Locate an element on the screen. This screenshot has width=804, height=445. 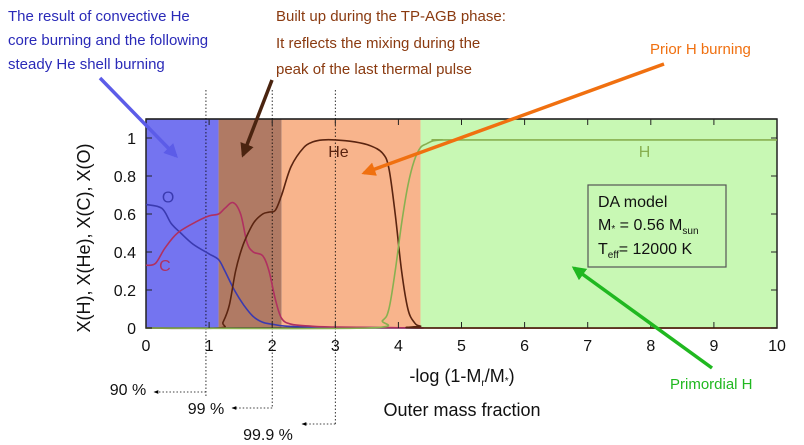
model-info-line-1: DA model is located at coordinates (632, 202).